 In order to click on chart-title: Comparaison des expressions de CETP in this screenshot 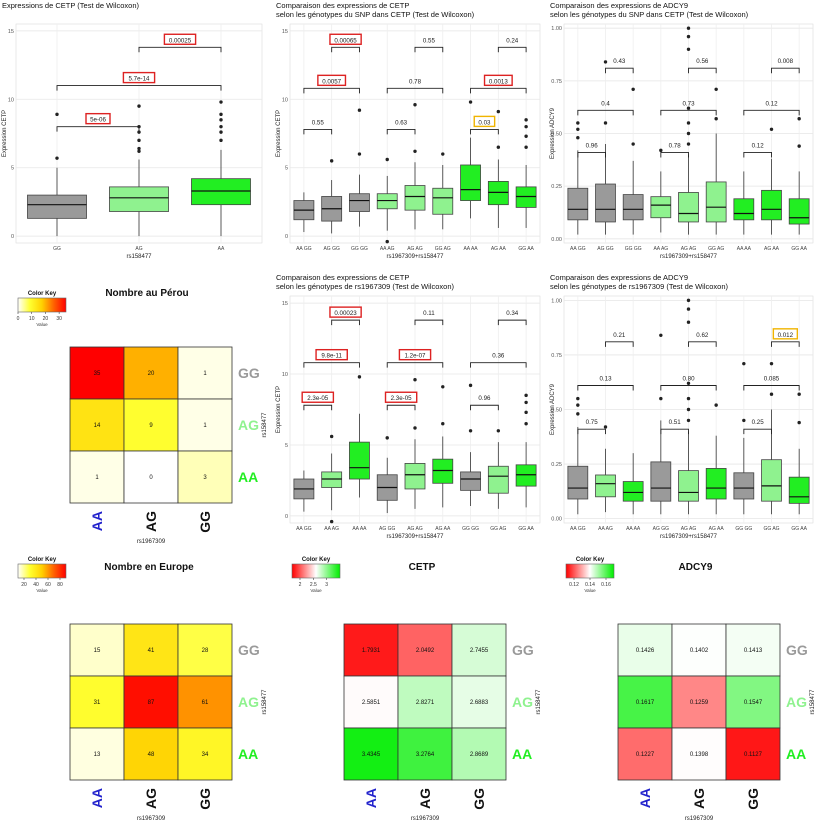, I will do `click(342, 5)`.